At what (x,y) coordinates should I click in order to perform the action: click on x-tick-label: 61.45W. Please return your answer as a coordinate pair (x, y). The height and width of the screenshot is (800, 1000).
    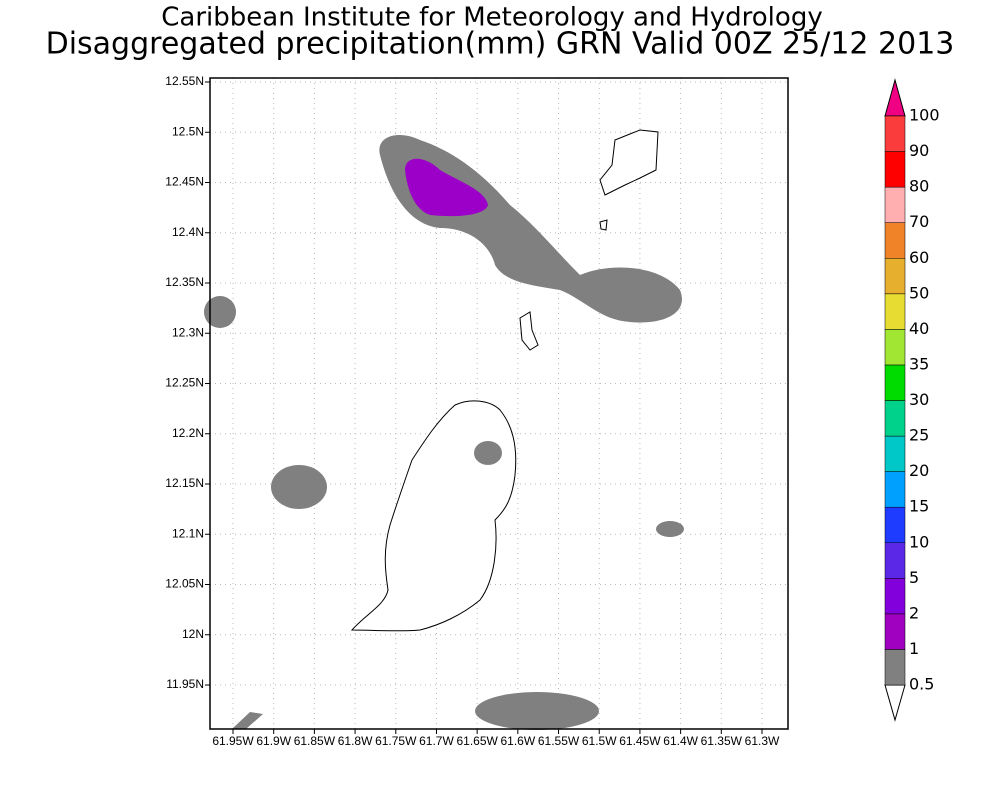
    Looking at the image, I should click on (640, 741).